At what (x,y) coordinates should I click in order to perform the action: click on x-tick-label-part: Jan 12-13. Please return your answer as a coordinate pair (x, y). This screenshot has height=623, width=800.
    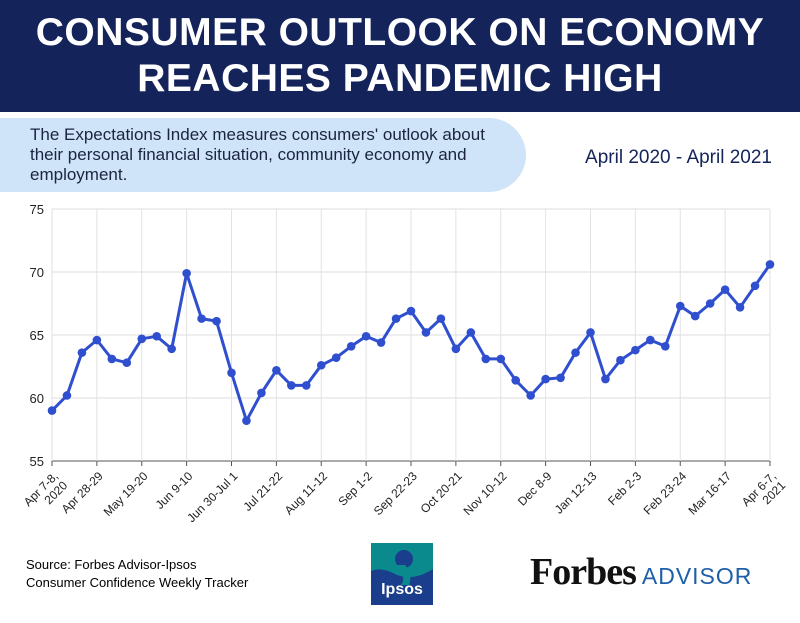
    Looking at the image, I should click on (576, 493).